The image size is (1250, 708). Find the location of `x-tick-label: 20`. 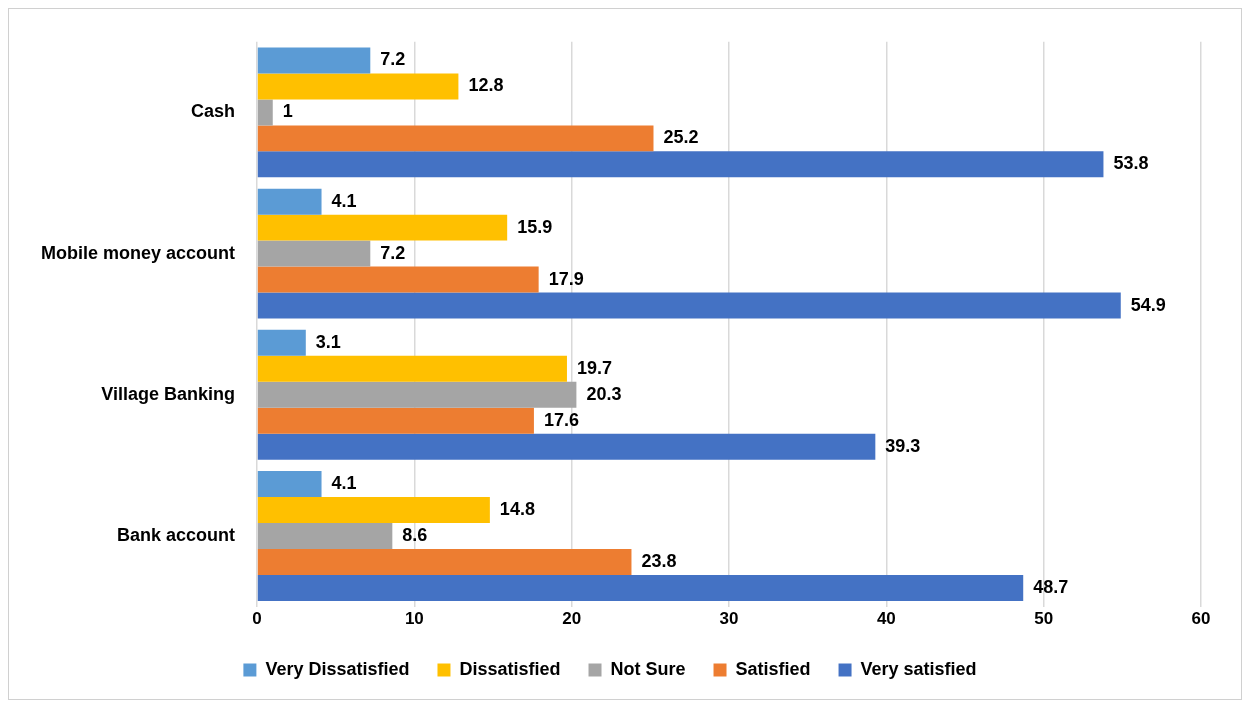

x-tick-label: 20 is located at coordinates (572, 619).